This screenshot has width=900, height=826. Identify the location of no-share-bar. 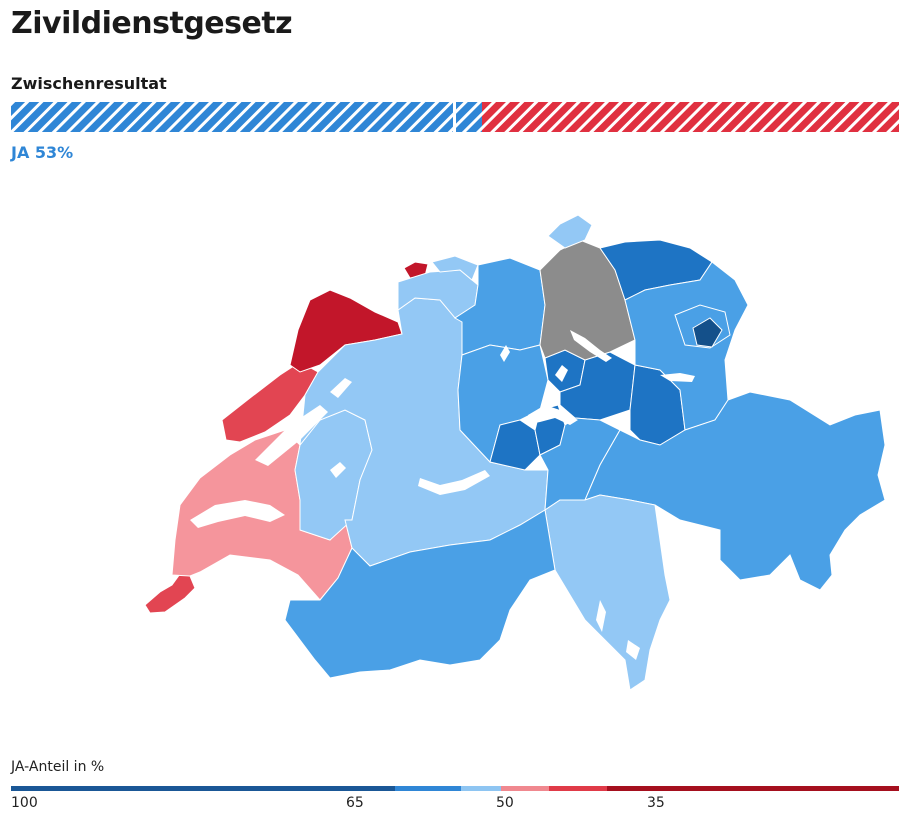
(690, 117).